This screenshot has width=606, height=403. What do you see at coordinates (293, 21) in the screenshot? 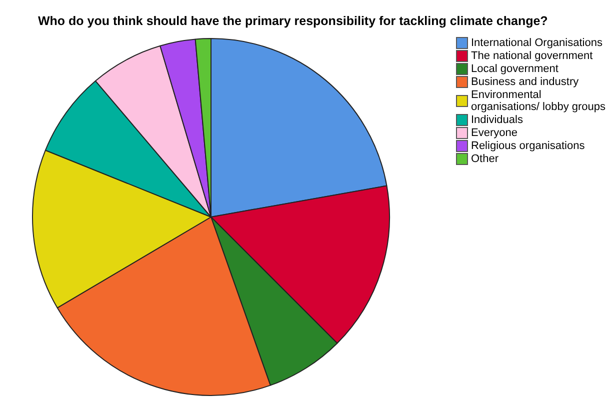
I see `chart-title: Who do you think should have the primary responsibility for tackling climate change?` at bounding box center [293, 21].